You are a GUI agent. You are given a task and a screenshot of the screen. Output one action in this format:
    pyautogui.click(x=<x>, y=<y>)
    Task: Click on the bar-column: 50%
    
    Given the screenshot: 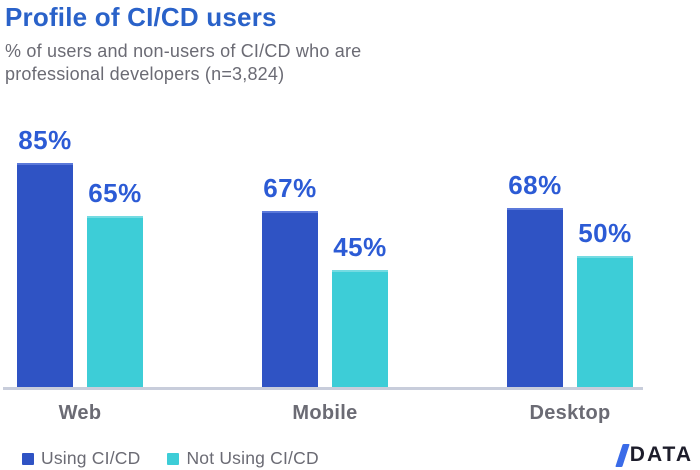 What is the action you would take?
    pyautogui.click(x=605, y=304)
    